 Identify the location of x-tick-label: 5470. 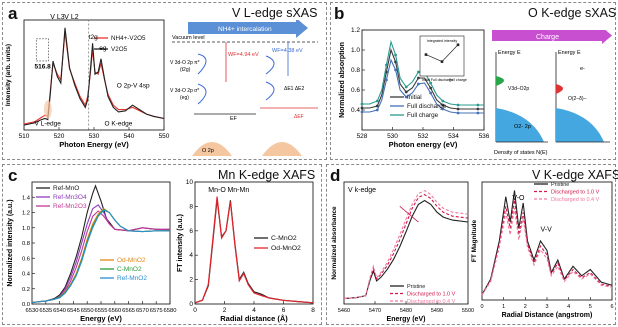
(375, 311).